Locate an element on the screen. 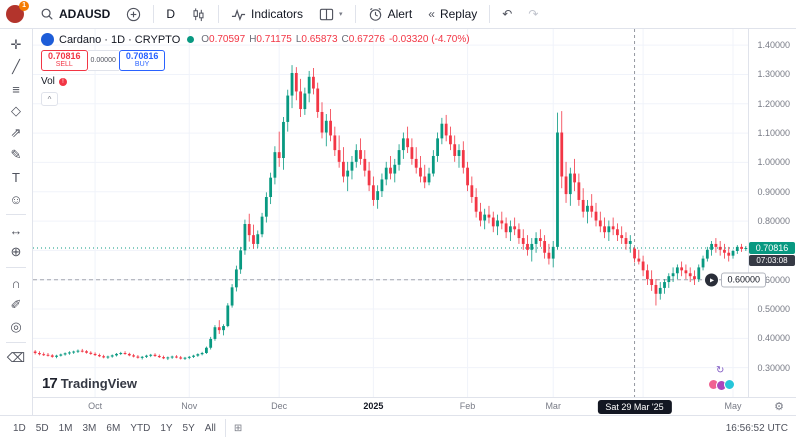 This screenshot has height=440, width=796. trend-line-icon: ╱ is located at coordinates (16, 66).